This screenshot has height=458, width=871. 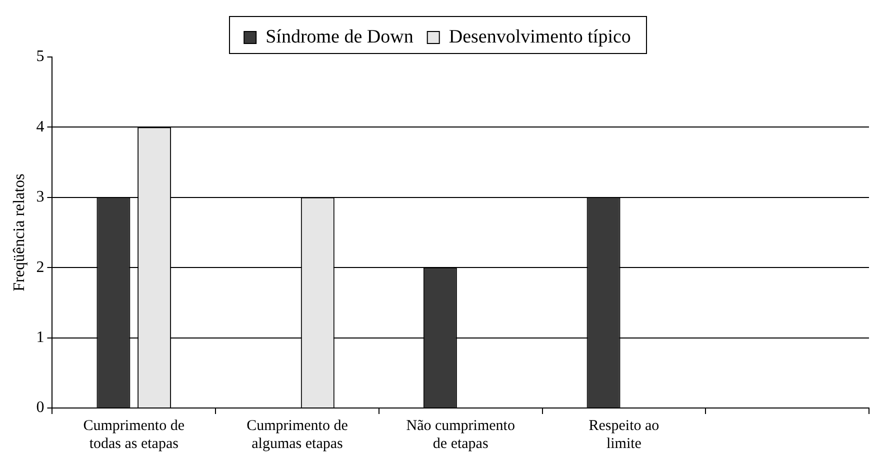 I want to click on y-tick-label: 1, so click(x=40, y=337).